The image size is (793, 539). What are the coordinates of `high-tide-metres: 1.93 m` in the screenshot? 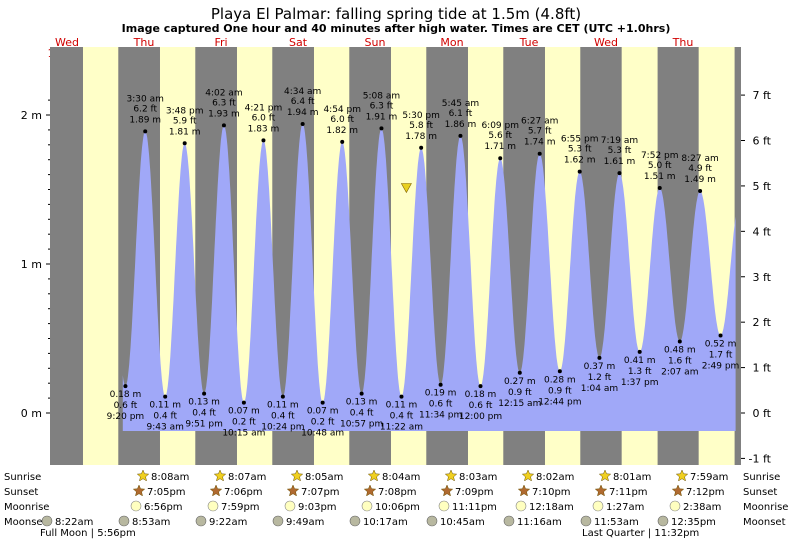 It's located at (224, 114).